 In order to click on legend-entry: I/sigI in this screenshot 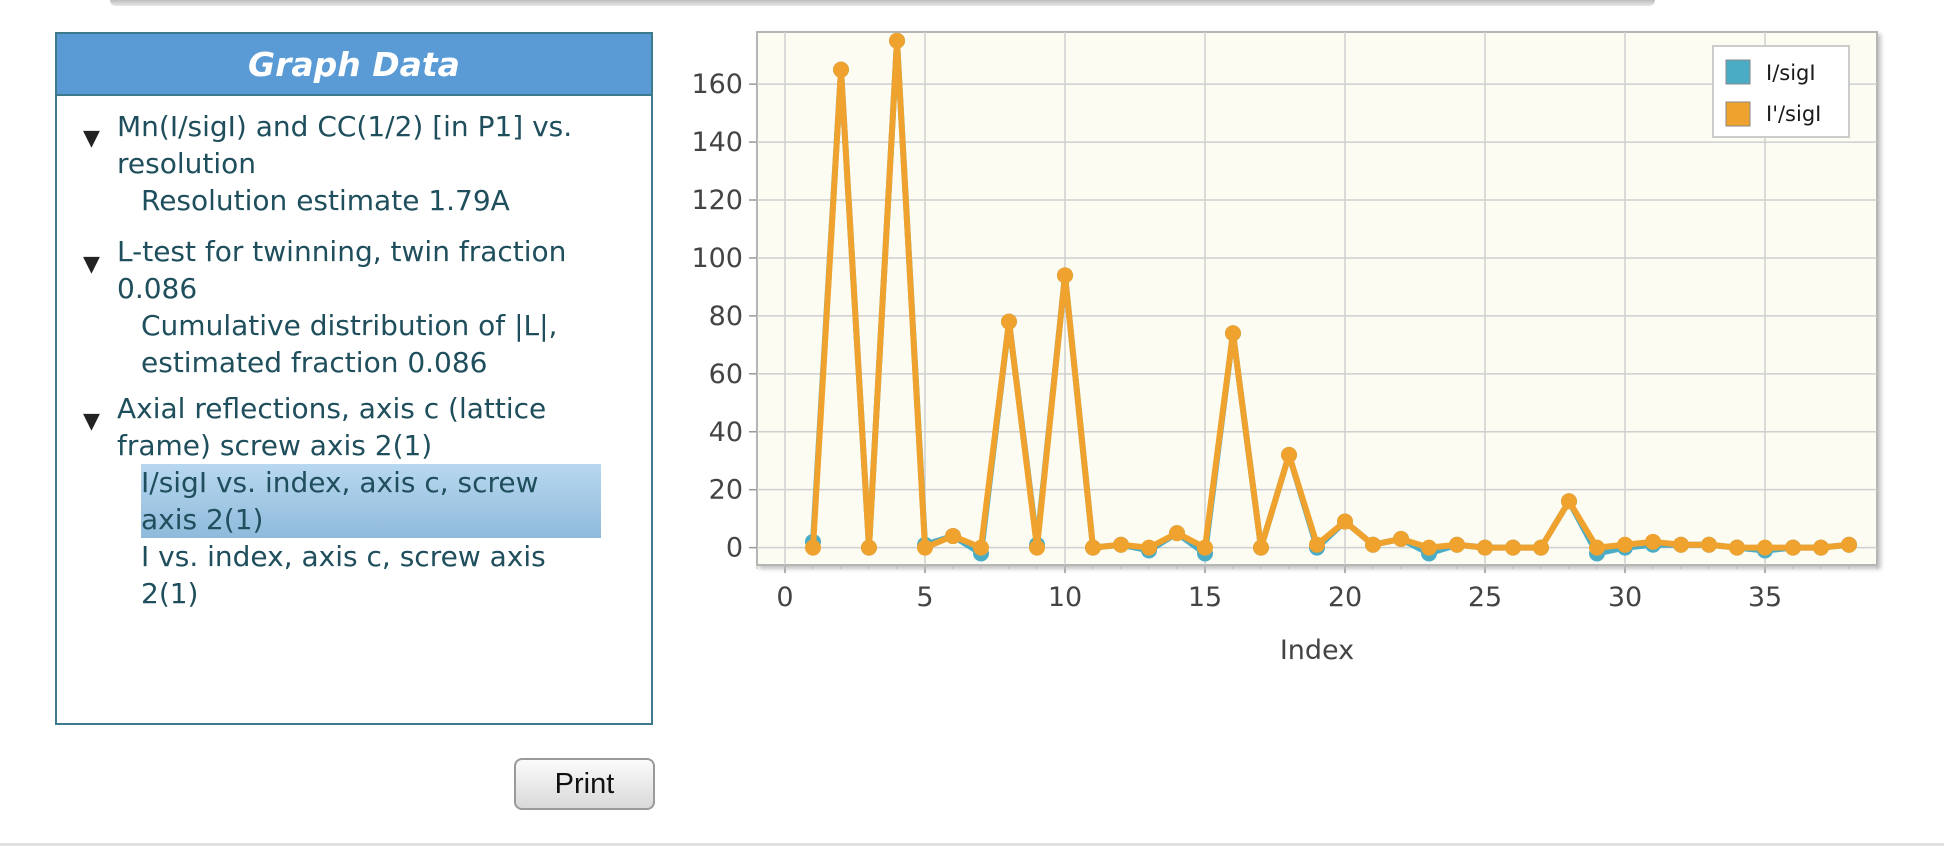, I will do `click(1791, 73)`.